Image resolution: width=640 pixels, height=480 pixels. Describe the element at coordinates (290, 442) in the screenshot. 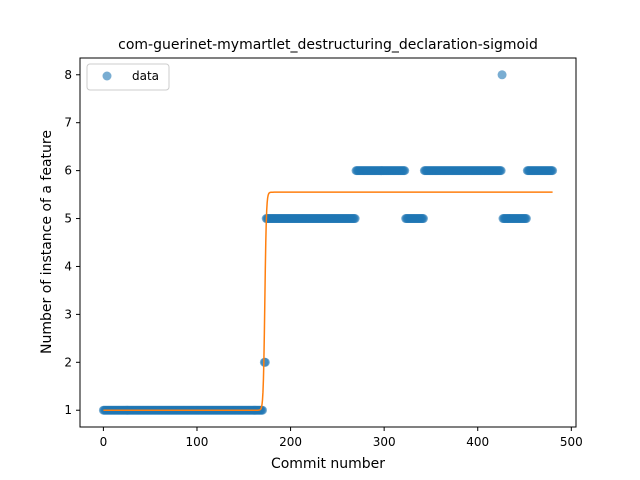

I see `x-tick-label: 200` at that location.